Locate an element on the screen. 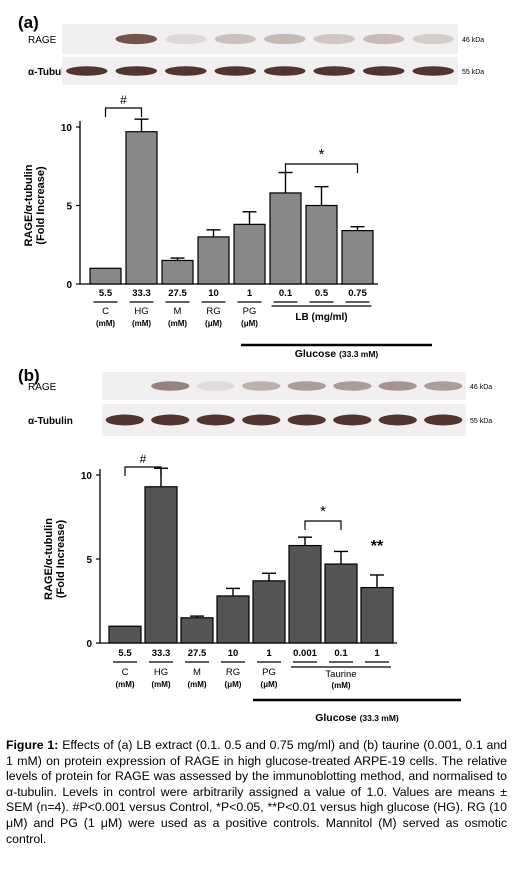 This screenshot has height=879, width=513. blot-tubulin-label: α-Tubulin is located at coordinates (50, 421).